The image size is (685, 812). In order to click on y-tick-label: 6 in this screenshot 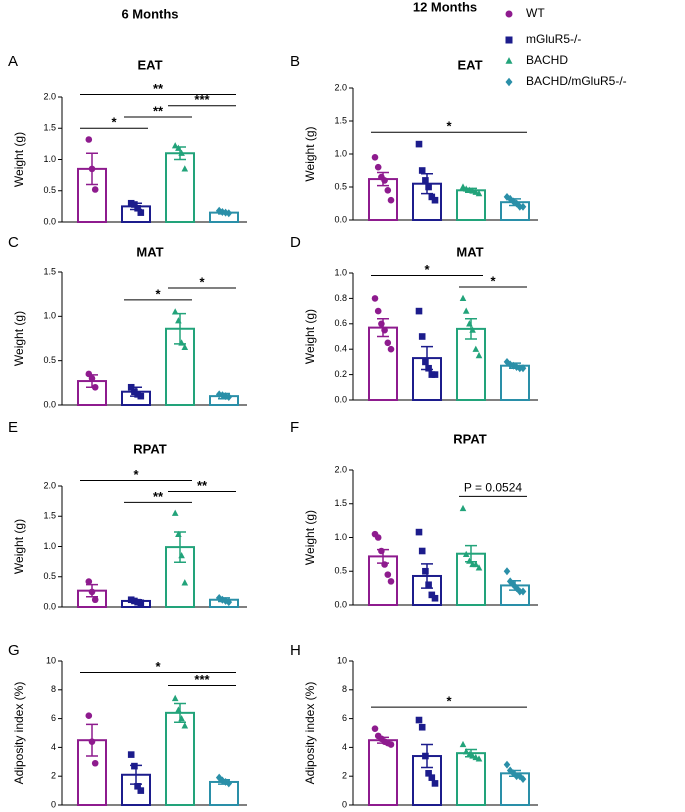, I will do `click(344, 718)`.